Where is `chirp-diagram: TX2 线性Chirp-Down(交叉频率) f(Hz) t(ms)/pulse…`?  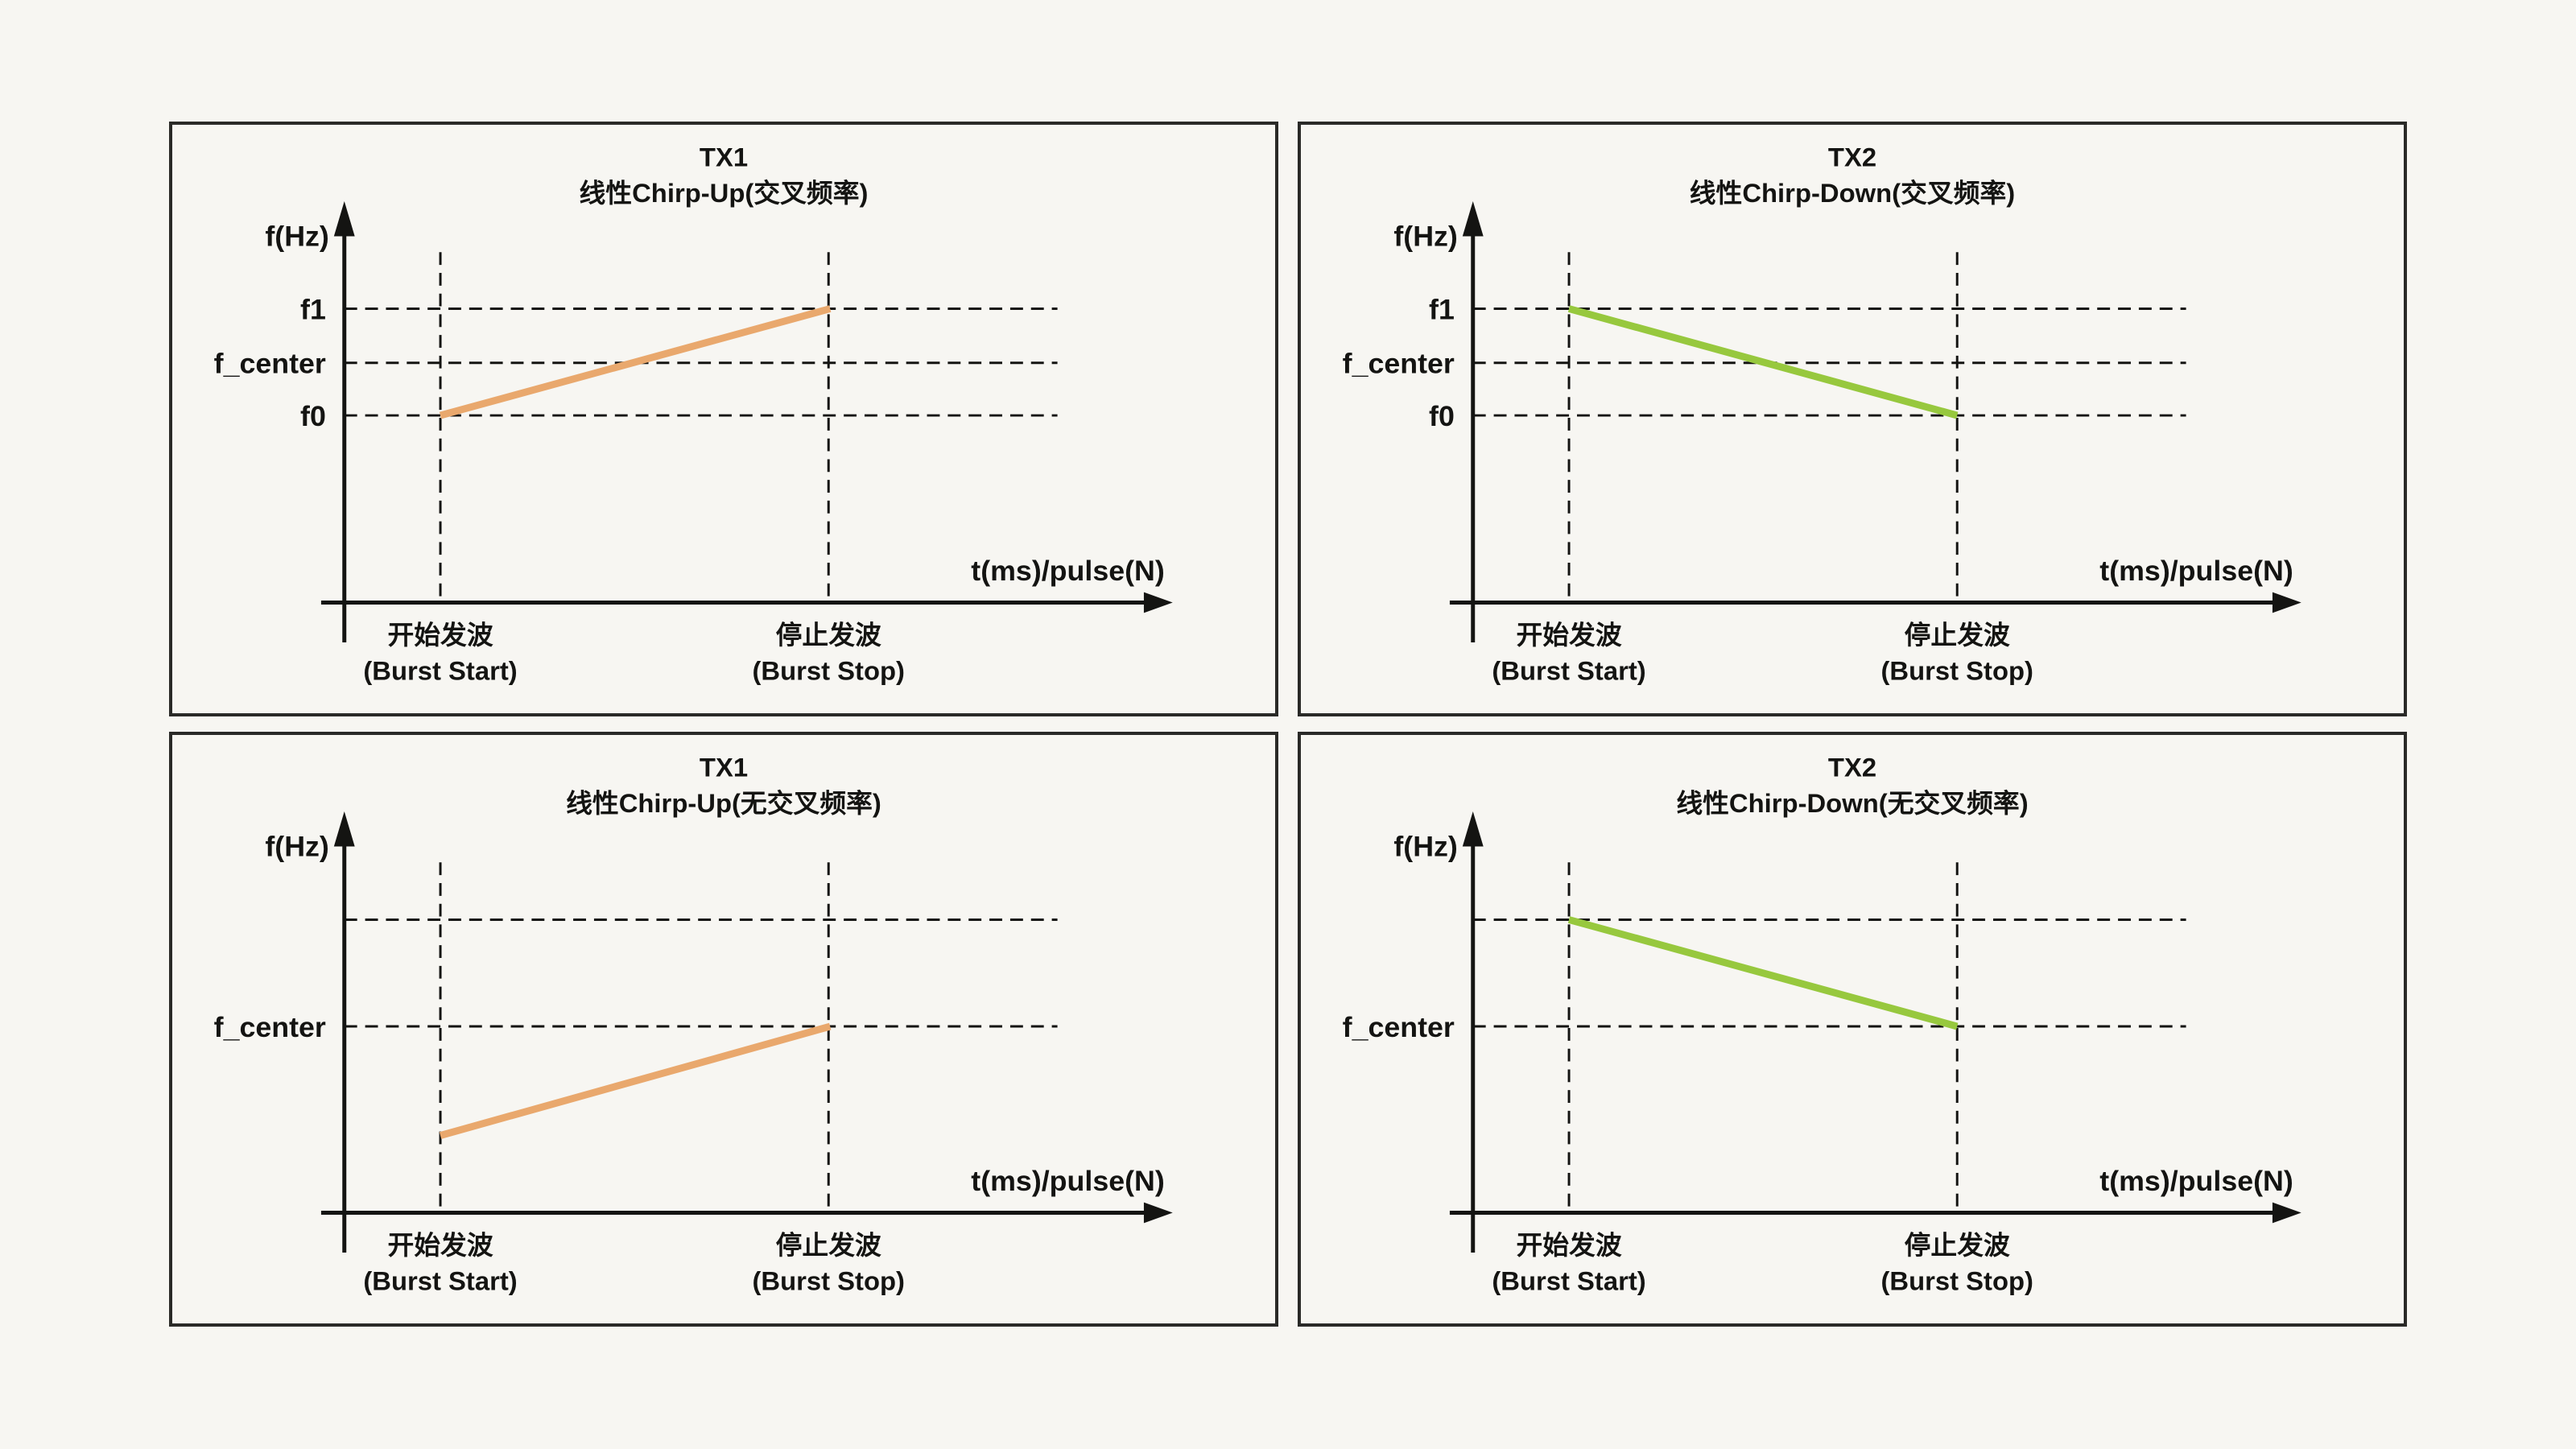
chirp-diagram: TX2 线性Chirp-Down(交叉频率) f(Hz) t(ms)/pulse… is located at coordinates (1822, 414).